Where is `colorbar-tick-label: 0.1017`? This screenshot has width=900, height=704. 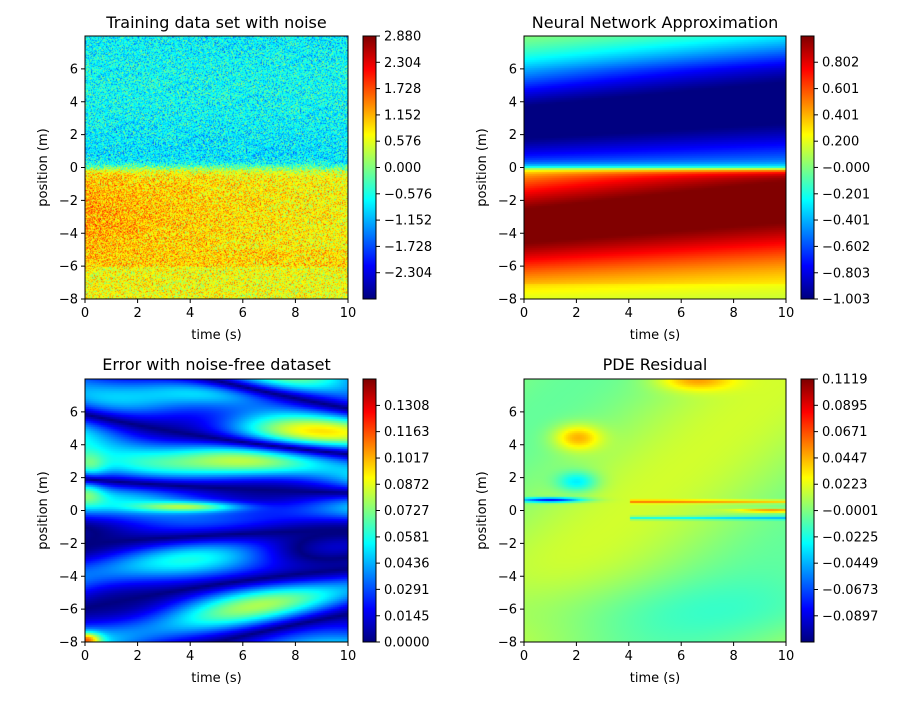 colorbar-tick-label: 0.1017 is located at coordinates (407, 459).